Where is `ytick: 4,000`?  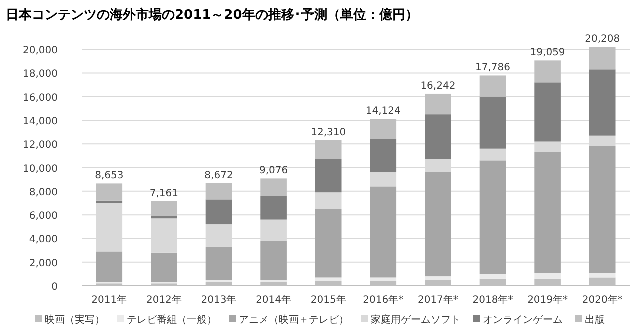 ytick: 4,000 is located at coordinates (43, 240).